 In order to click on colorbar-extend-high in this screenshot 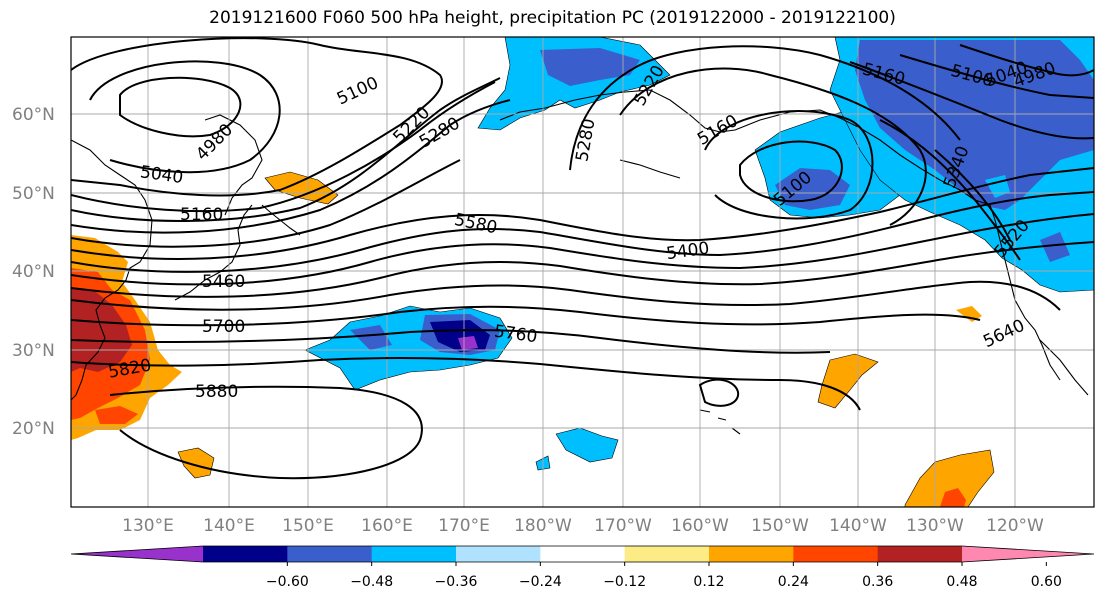, I will do `click(1028, 554)`.